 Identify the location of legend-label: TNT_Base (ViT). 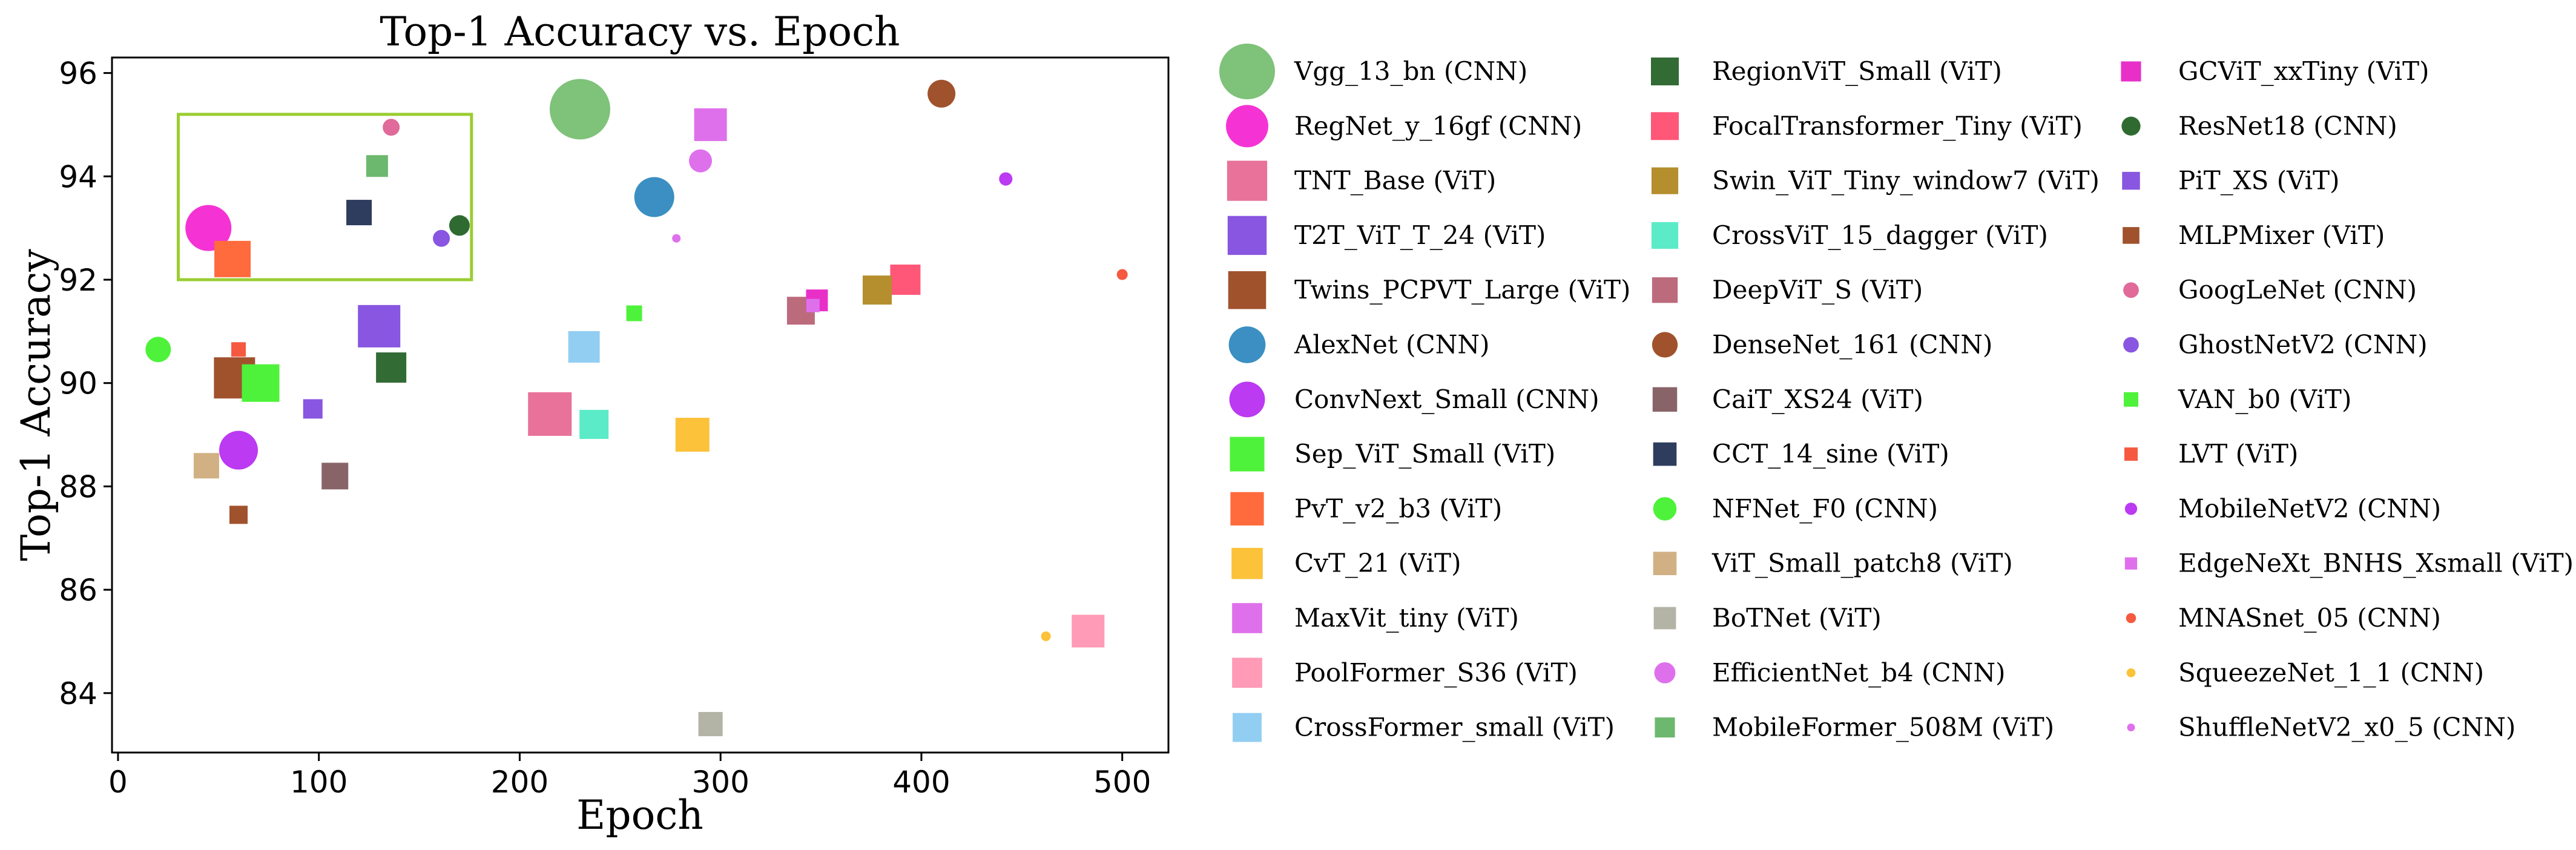
(1395, 181).